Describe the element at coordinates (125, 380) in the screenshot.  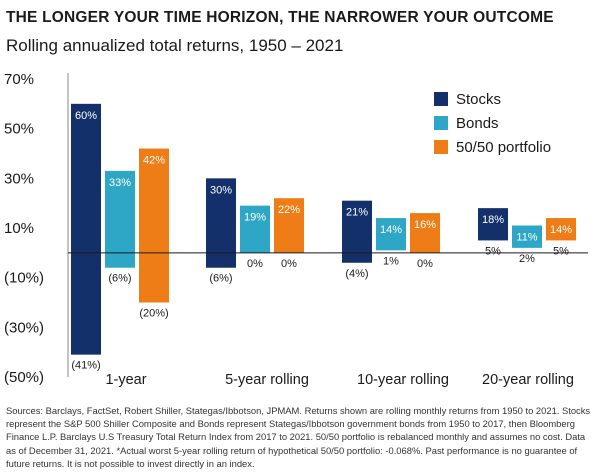
I see `x-category-label: 1-year` at that location.